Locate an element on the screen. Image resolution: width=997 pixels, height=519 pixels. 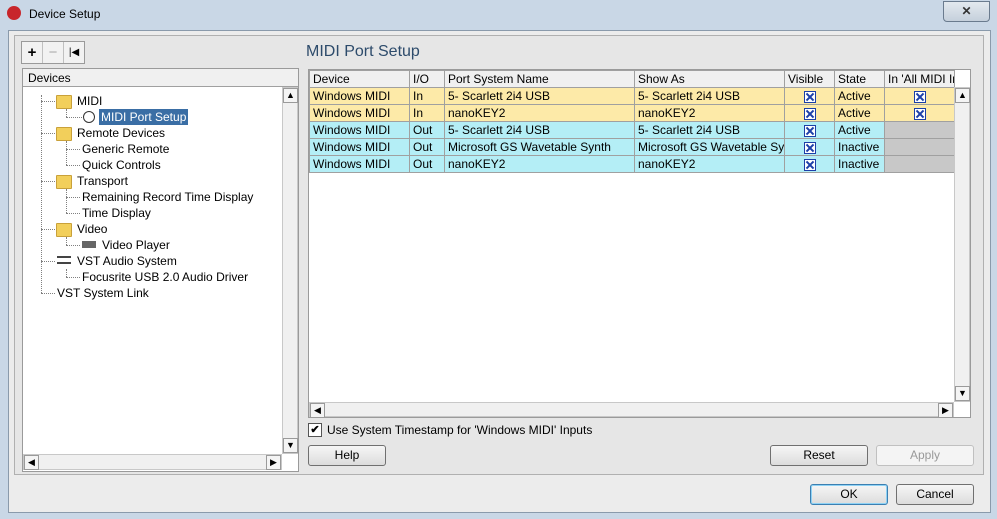
tree-item: Video Player is located at coordinates (136, 245).